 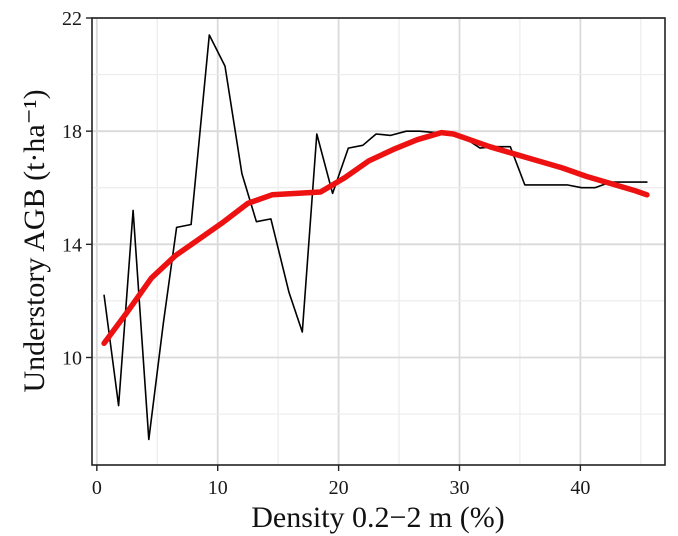 What do you see at coordinates (34, 240) in the screenshot?
I see `y-axis-title: Understory AGB (t·ha⁻¹)` at bounding box center [34, 240].